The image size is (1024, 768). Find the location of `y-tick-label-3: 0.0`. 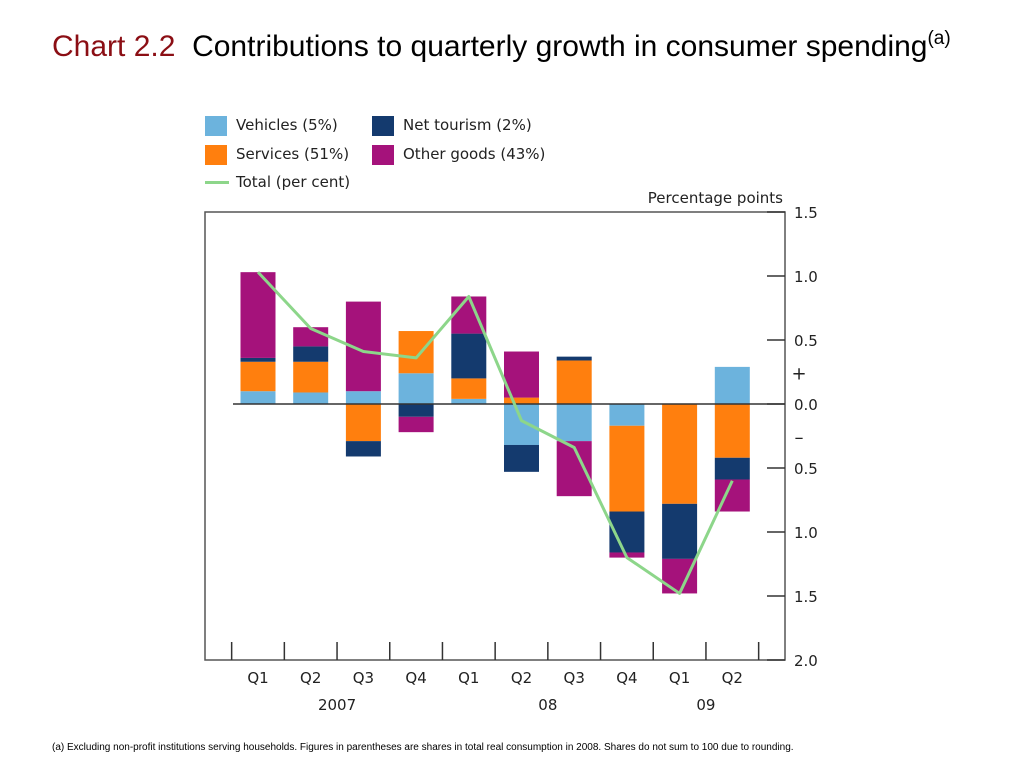

y-tick-label-3: 0.0 is located at coordinates (806, 405).